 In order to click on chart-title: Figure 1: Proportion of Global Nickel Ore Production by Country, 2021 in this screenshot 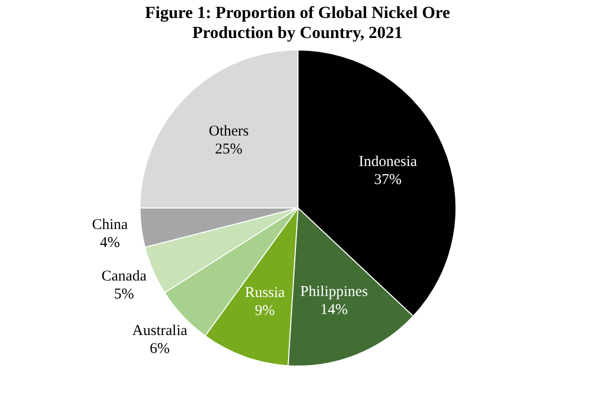, I will do `click(297, 22)`.